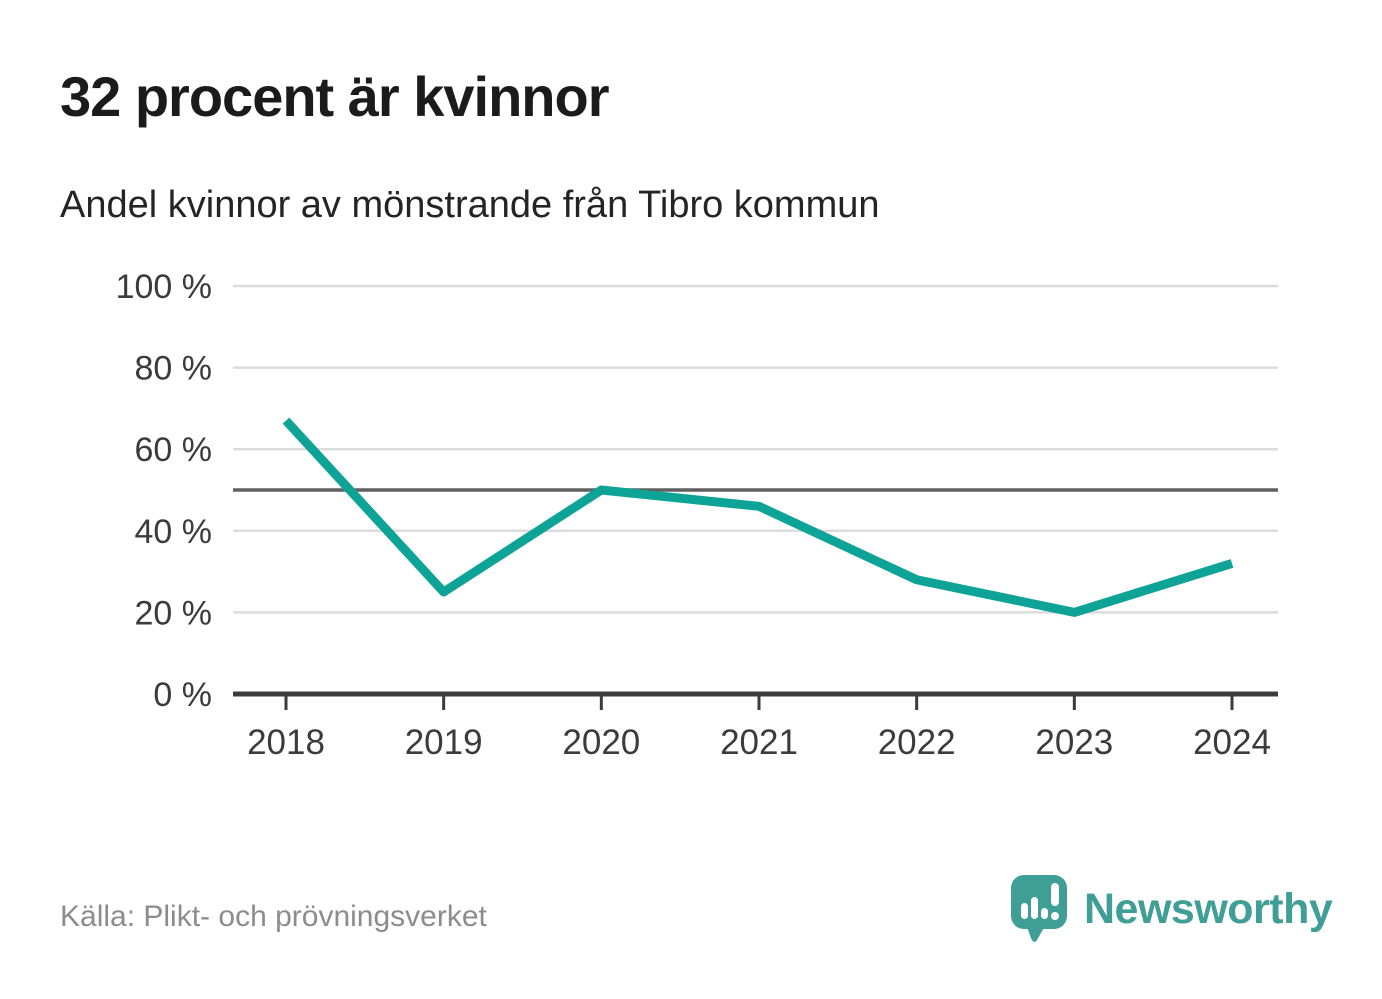 This screenshot has width=1382, height=999. Describe the element at coordinates (1074, 742) in the screenshot. I see `x-tick-label: 2023` at that location.